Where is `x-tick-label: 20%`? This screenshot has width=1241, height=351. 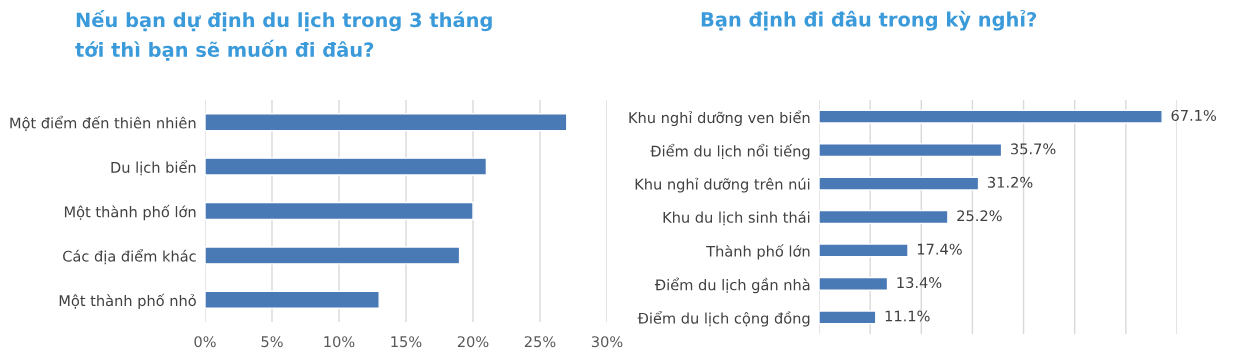 x-tick-label: 20% is located at coordinates (473, 342).